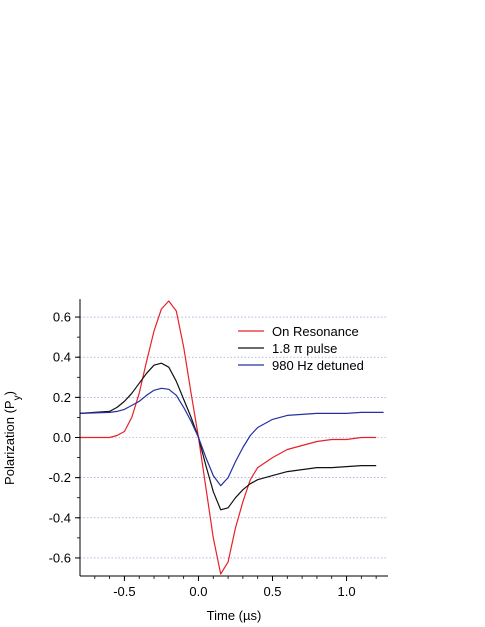 This screenshot has width=485, height=627. Describe the element at coordinates (318, 365) in the screenshot. I see `legend-label-detuned: 980 Hz detuned` at that location.